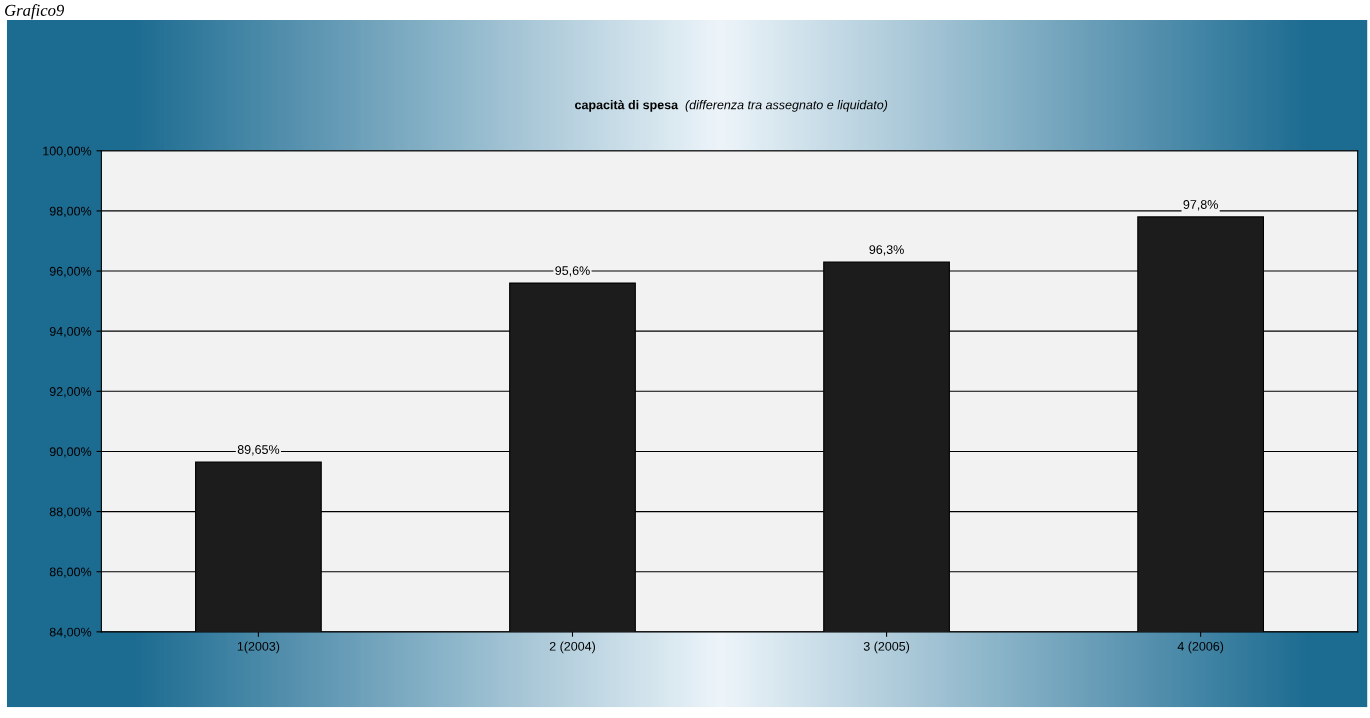 This screenshot has width=1370, height=718. Describe the element at coordinates (67, 151) in the screenshot. I see `y-tick-label: 100,00%` at that location.